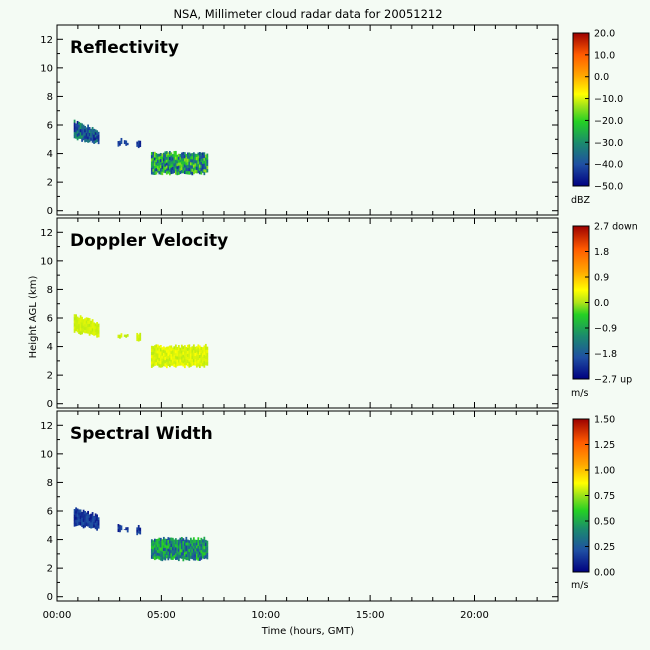  What do you see at coordinates (581, 200) in the screenshot?
I see `colorbar-unit: dBZ` at bounding box center [581, 200].